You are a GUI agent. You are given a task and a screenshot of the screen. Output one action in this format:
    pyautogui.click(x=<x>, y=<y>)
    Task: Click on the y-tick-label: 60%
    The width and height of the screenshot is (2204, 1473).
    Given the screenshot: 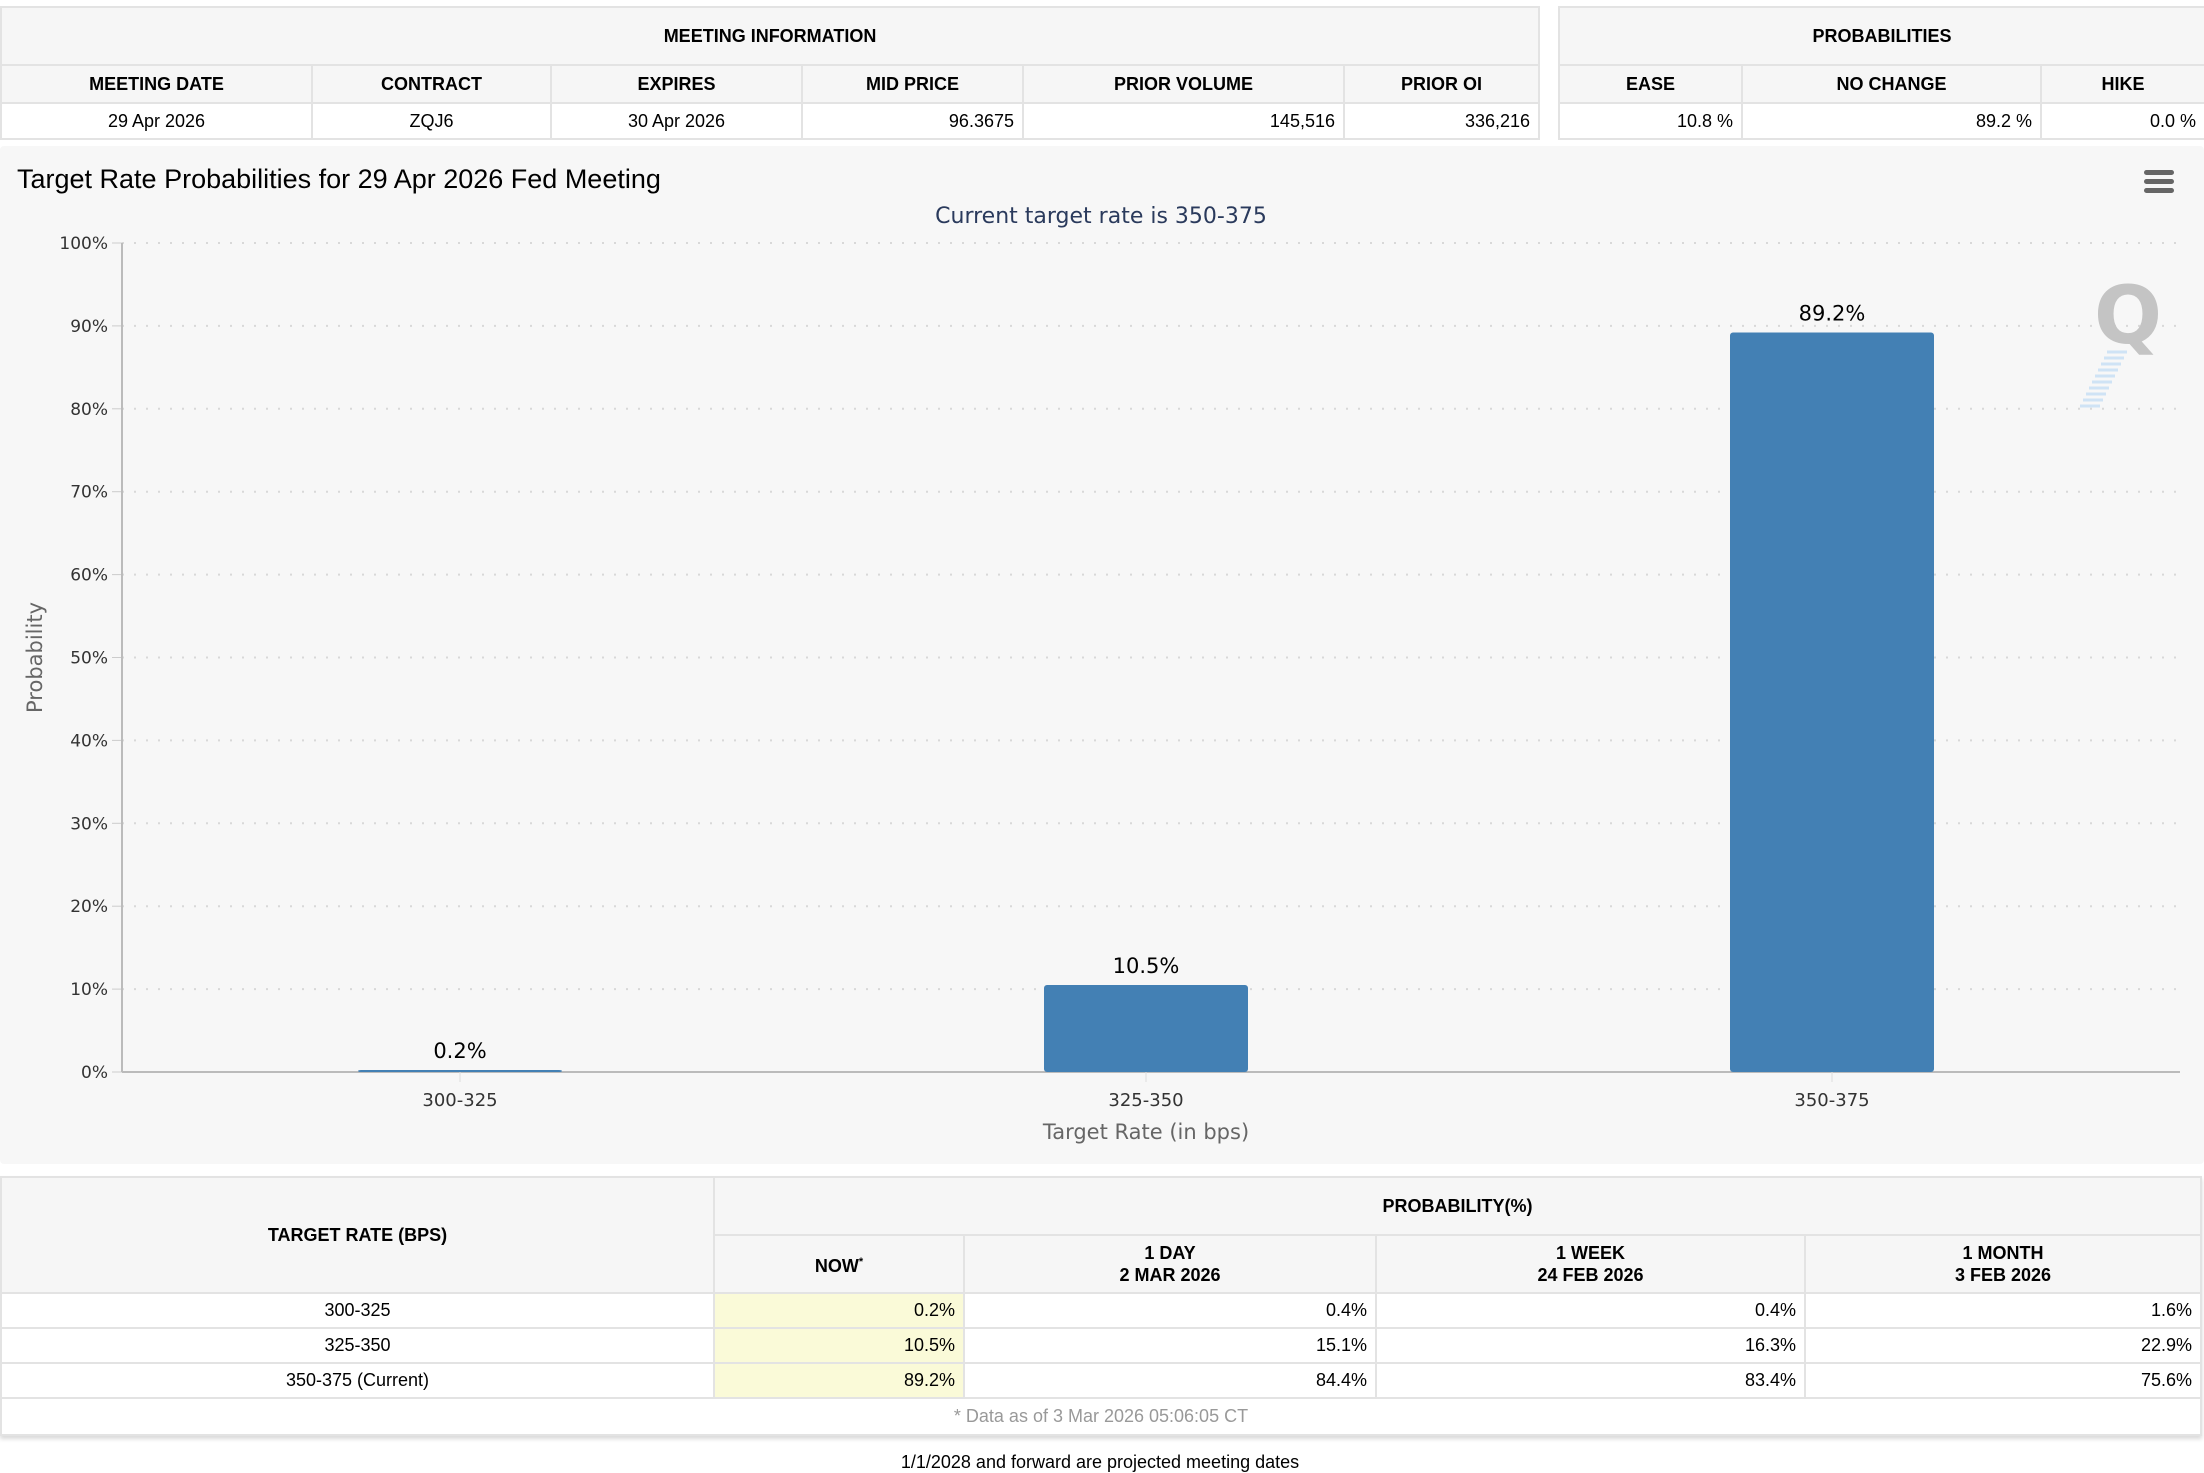 What is the action you would take?
    pyautogui.click(x=89, y=576)
    